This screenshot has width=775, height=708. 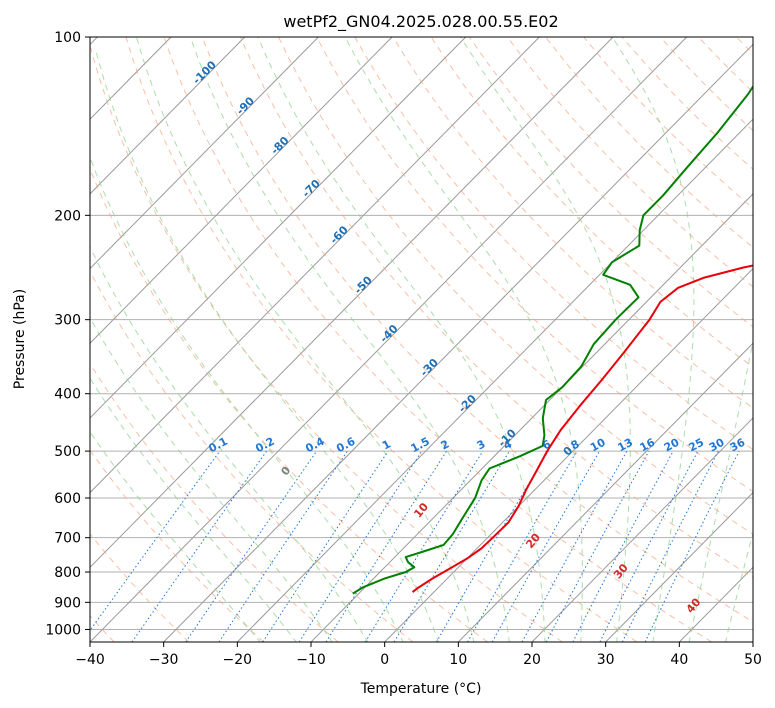 What do you see at coordinates (672, 445) in the screenshot?
I see `mixing-ratio-label: 20` at bounding box center [672, 445].